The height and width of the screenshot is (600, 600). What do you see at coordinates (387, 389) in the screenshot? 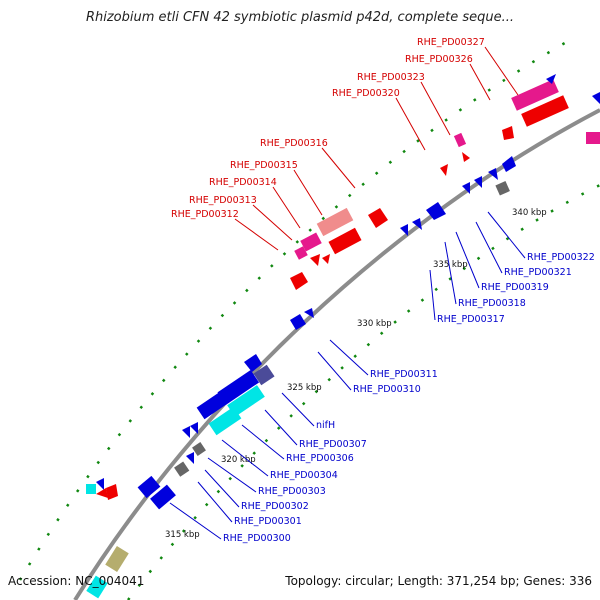
I see `gene-label: RHE_PD00310` at bounding box center [387, 389].